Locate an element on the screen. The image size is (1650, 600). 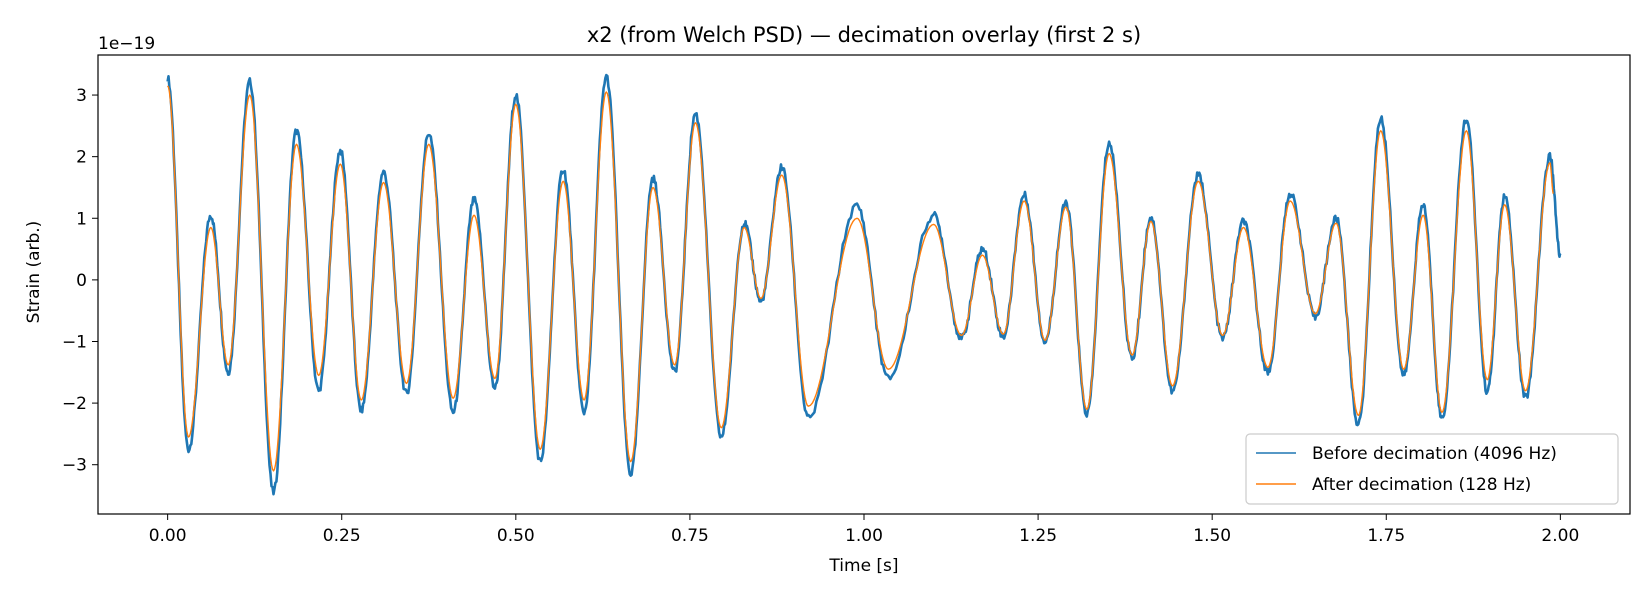
y-tick-label: 3 is located at coordinates (81, 96).